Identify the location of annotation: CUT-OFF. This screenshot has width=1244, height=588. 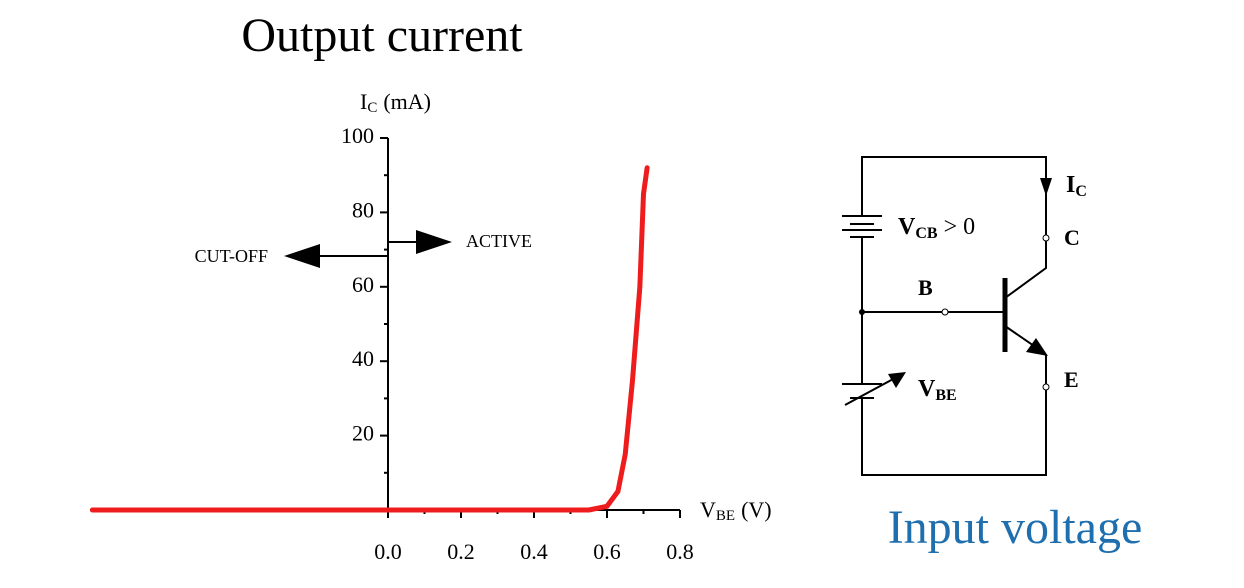
(231, 256).